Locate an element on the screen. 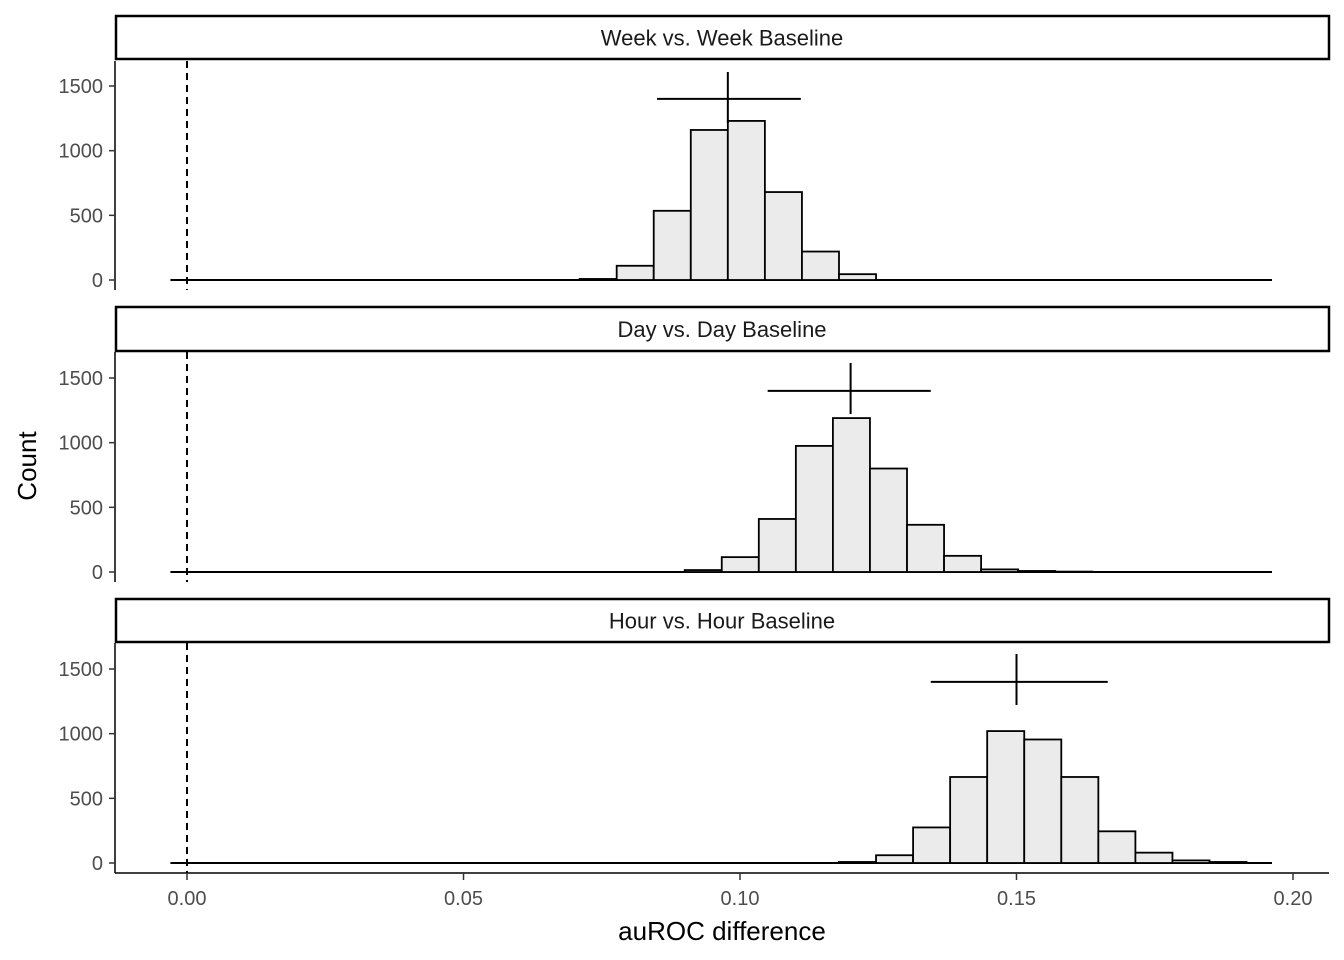  strip-label: Week vs. Week Baseline is located at coordinates (722, 38).